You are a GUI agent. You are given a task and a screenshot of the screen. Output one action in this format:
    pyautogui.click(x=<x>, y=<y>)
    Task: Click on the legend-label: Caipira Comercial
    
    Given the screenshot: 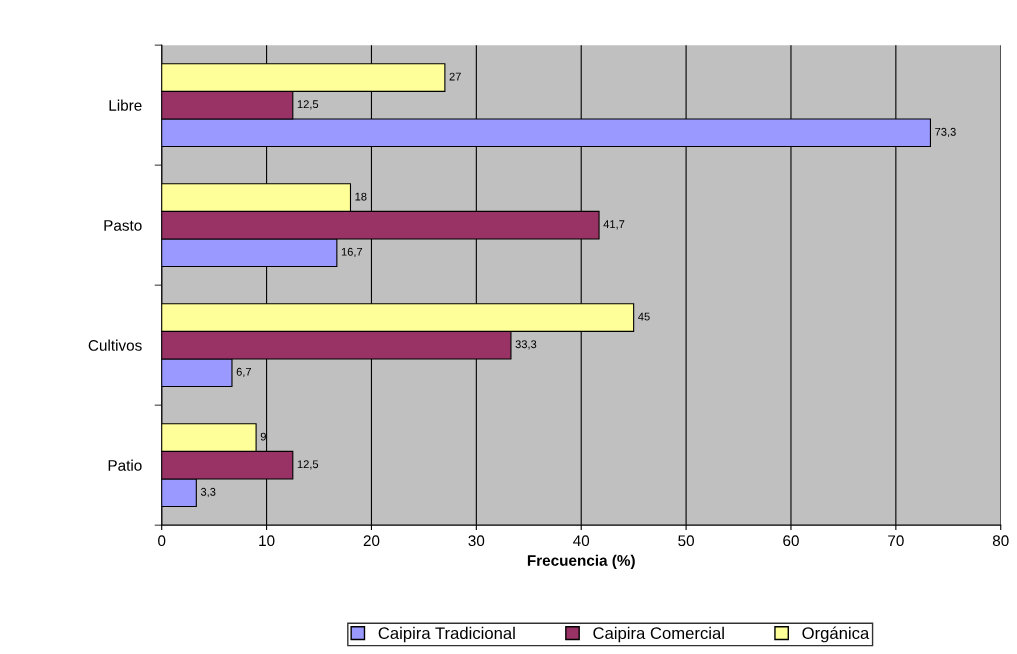 What is the action you would take?
    pyautogui.click(x=658, y=634)
    